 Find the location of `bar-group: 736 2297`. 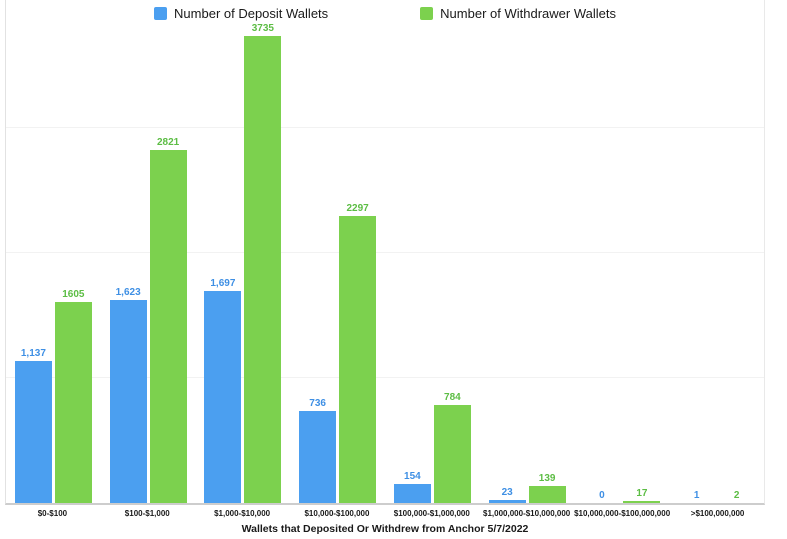

bar-group: 736 2297 is located at coordinates (337, 251).